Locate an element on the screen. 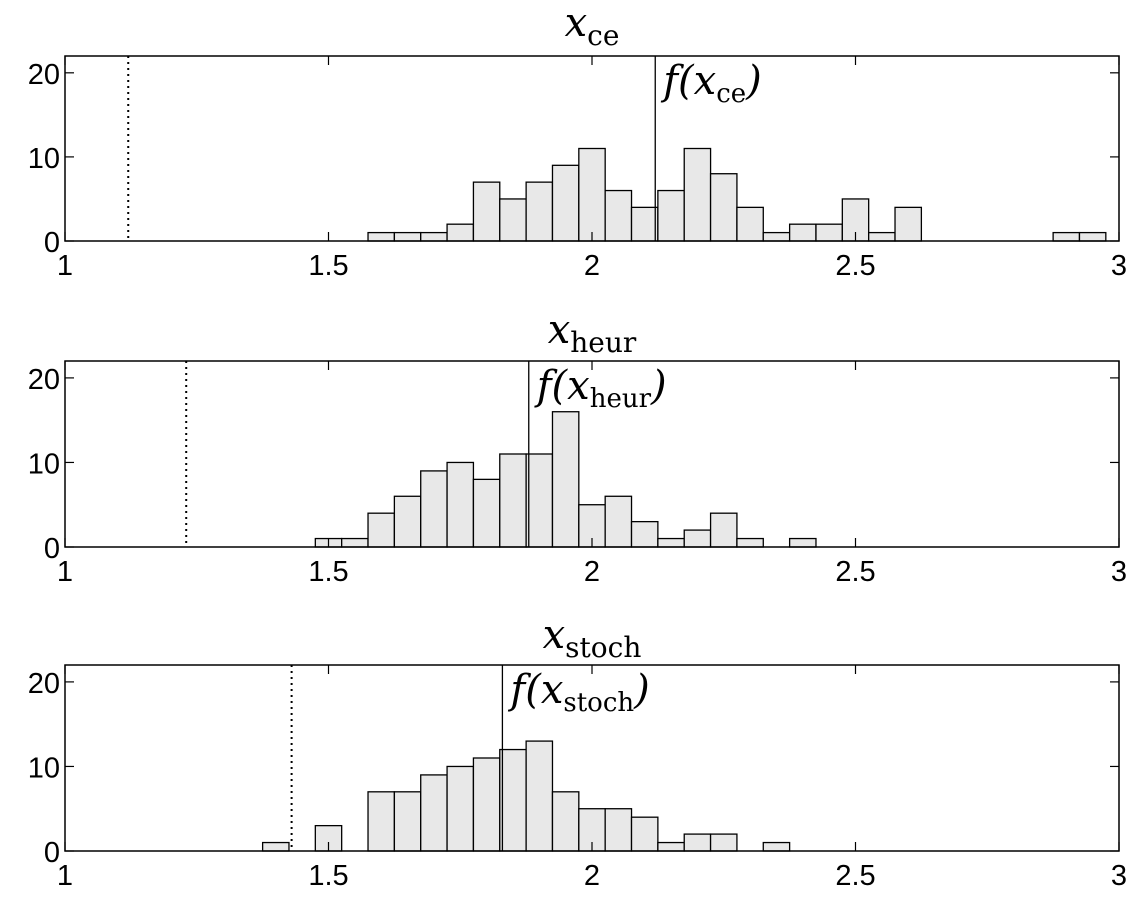 The height and width of the screenshot is (898, 1134). objective-annotation: f(xstoch) is located at coordinates (578, 692).